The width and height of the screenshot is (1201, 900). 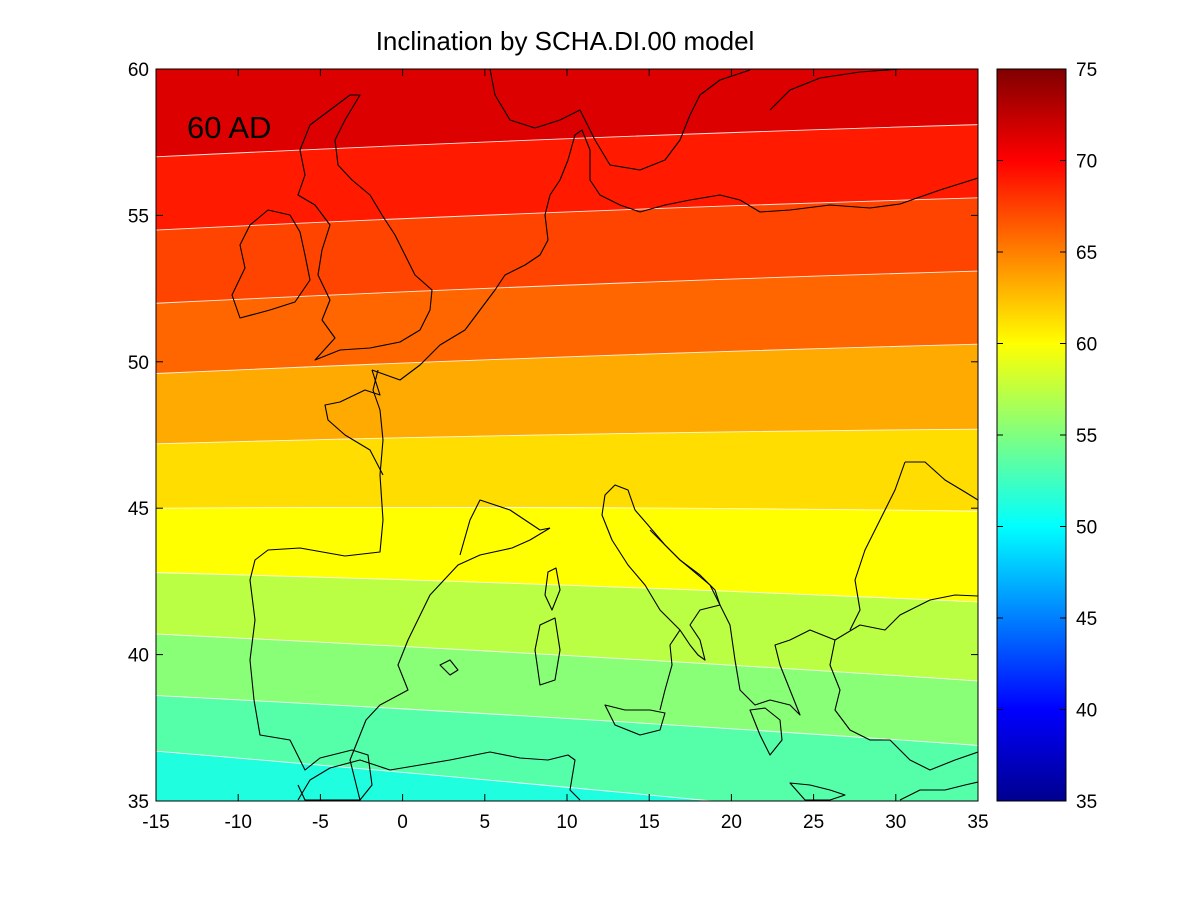 What do you see at coordinates (229, 127) in the screenshot?
I see `period-annotation: 60 AD` at bounding box center [229, 127].